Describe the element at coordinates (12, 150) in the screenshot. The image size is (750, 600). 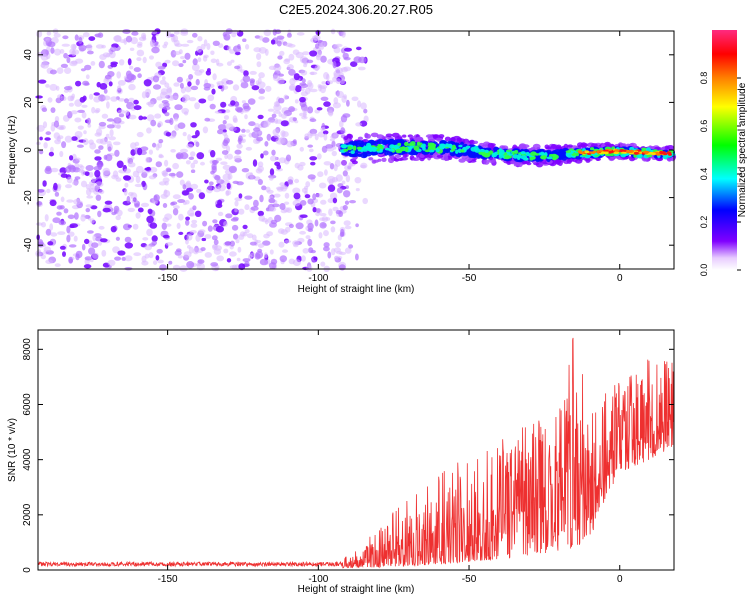
I see `spectrogram-y-axis-label: Frequency (Hz)` at that location.